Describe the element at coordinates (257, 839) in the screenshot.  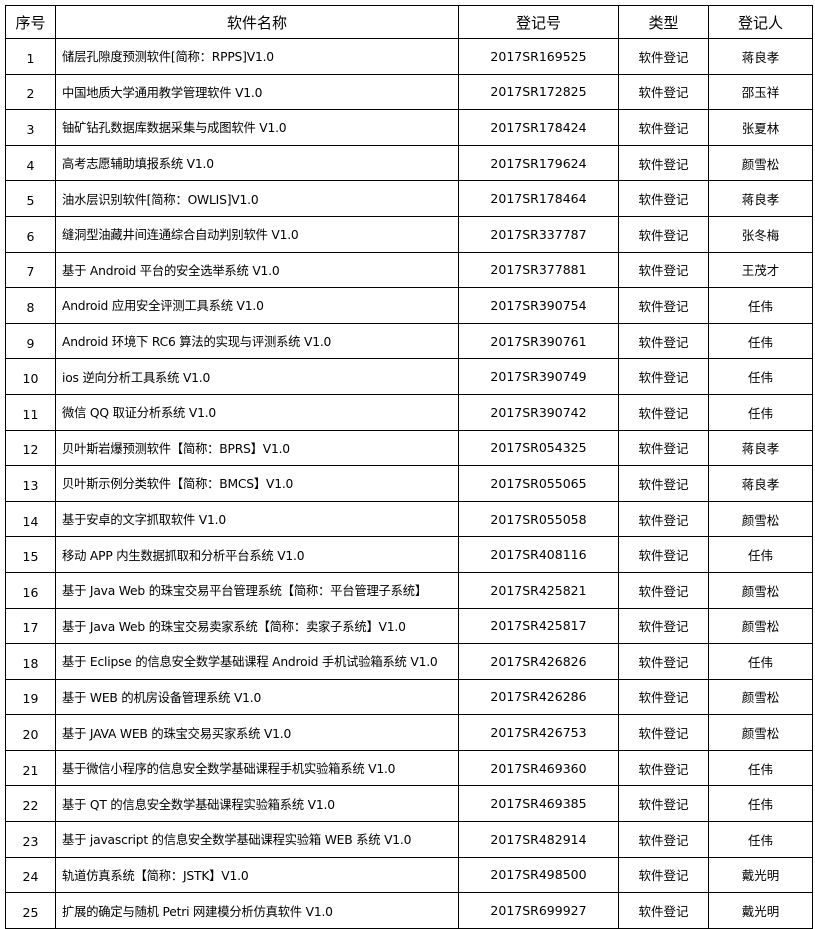
I see `software-name: 基于 javascript 的信息安全数学基础课程实验箱 WEB 系统 V1.0` at that location.